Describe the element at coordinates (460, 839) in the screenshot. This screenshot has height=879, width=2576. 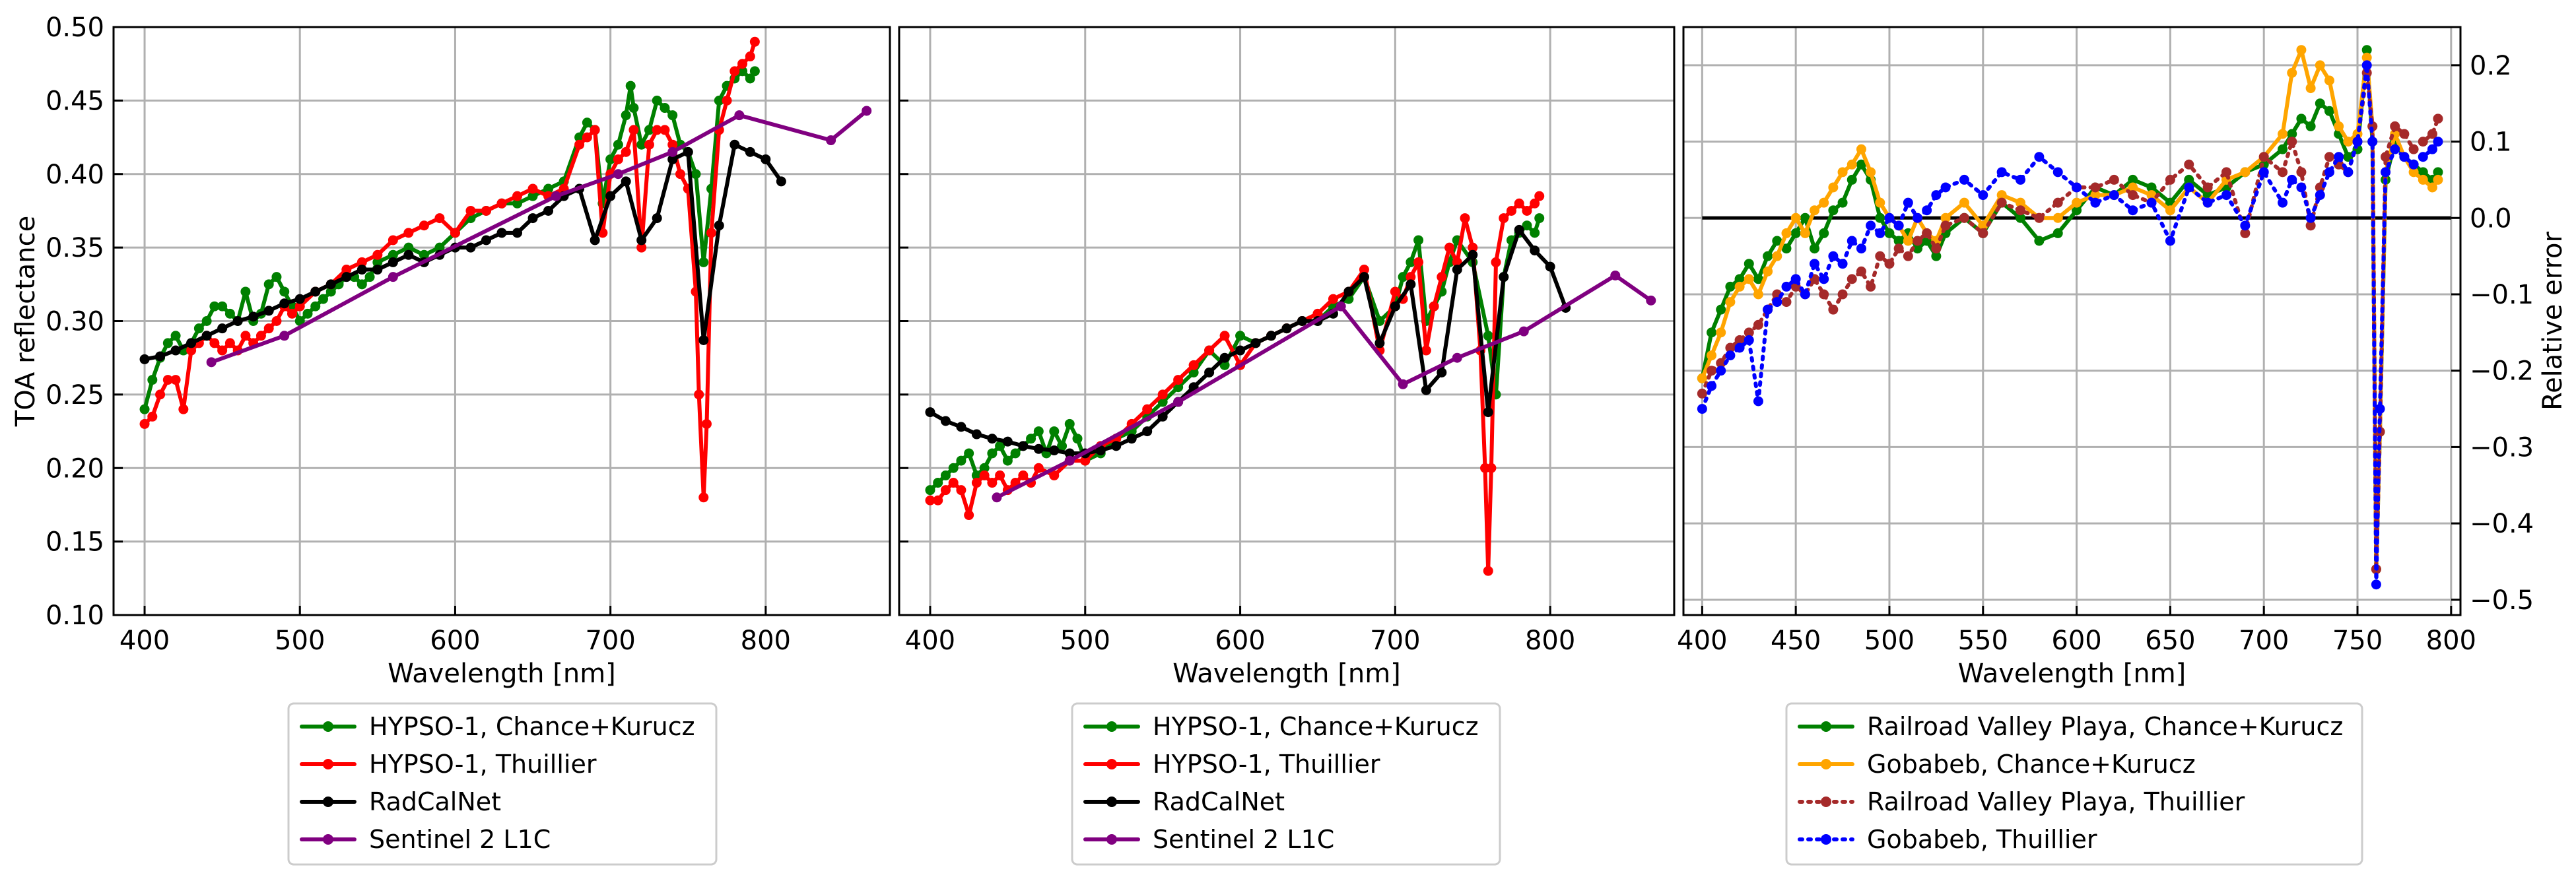
I see `legend-label: Sentinel 2 L1C` at that location.